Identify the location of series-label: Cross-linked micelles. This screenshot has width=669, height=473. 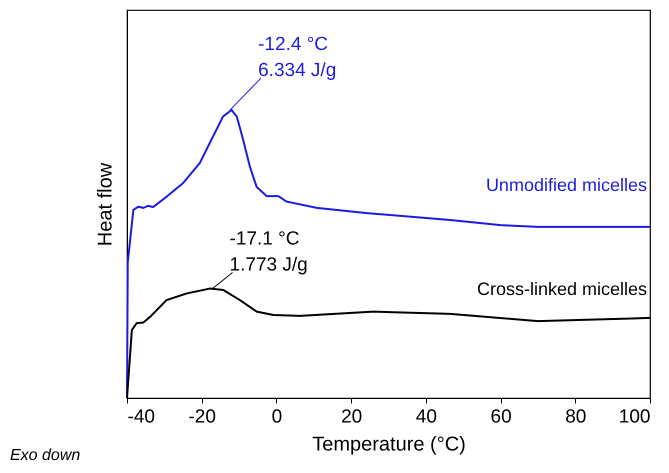
(561, 288).